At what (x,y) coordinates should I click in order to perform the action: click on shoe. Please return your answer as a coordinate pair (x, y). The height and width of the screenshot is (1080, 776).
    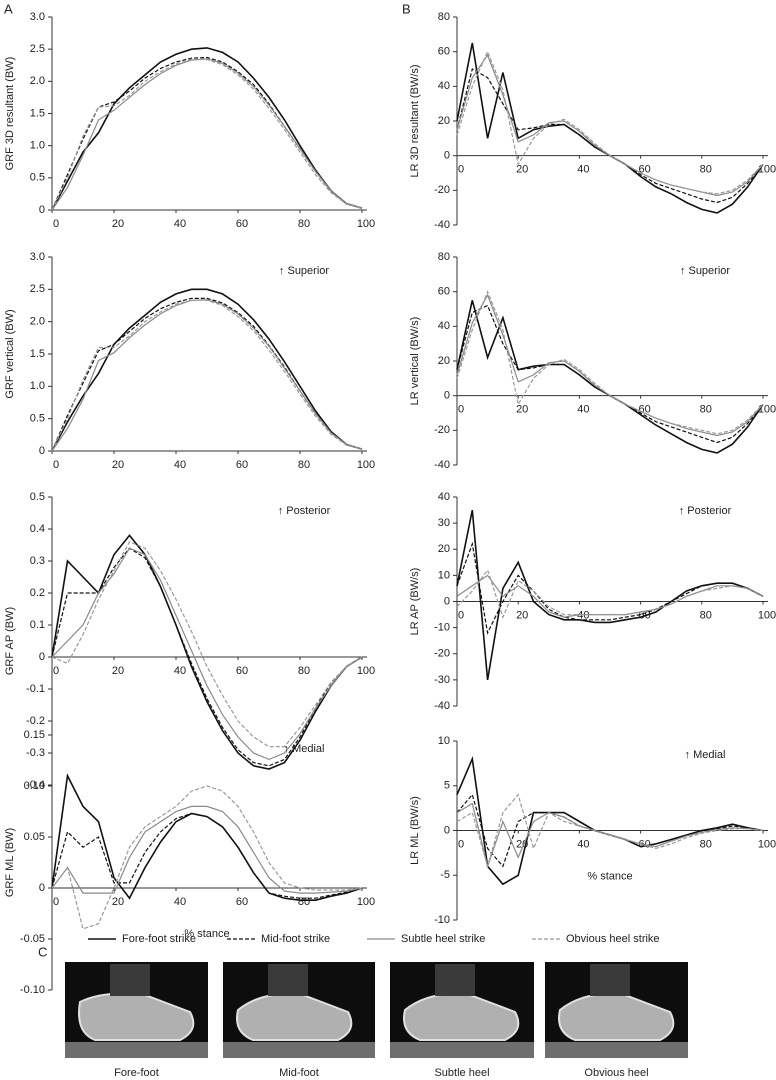
    Looking at the image, I should click on (461, 1017).